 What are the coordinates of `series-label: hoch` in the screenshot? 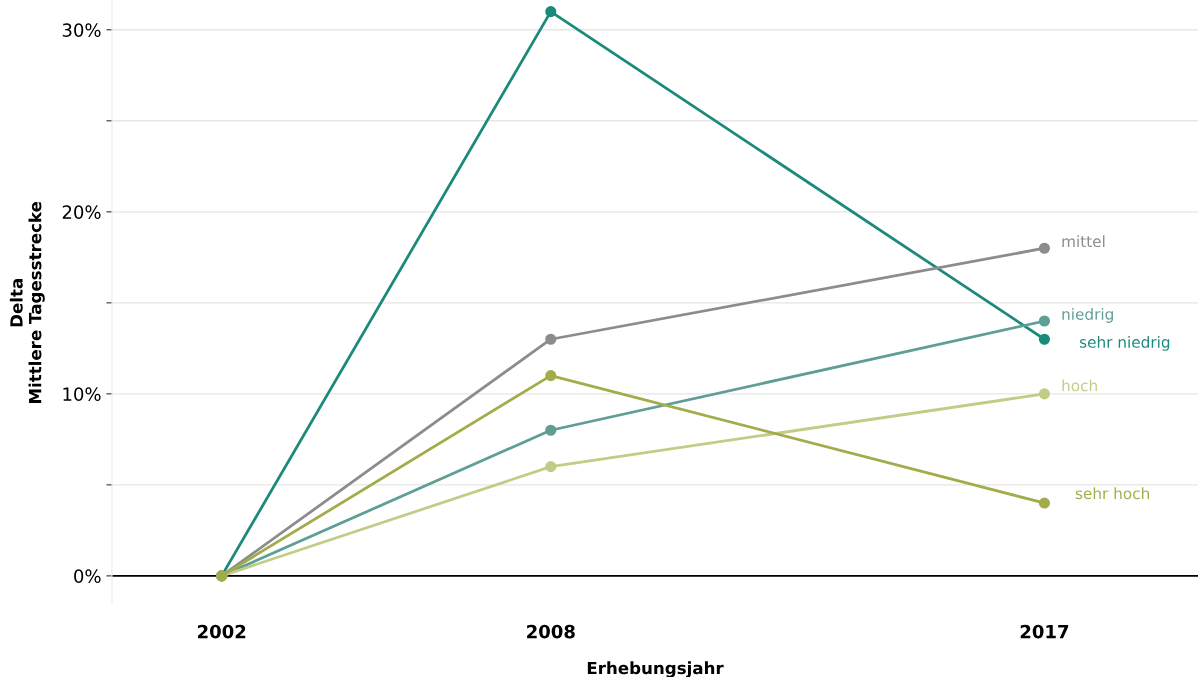 It's located at (1079, 385).